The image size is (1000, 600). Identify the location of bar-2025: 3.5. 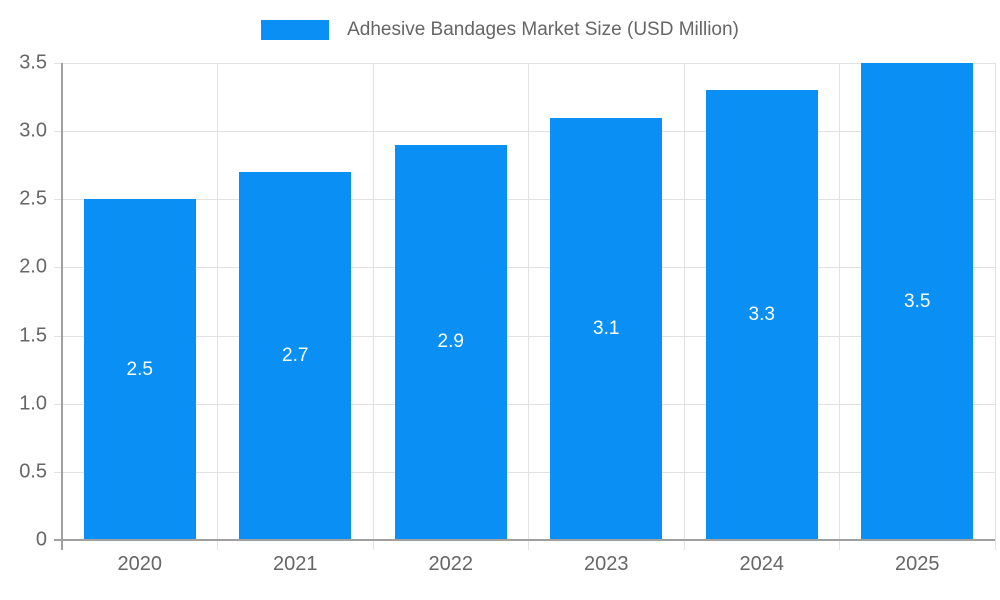
(917, 301).